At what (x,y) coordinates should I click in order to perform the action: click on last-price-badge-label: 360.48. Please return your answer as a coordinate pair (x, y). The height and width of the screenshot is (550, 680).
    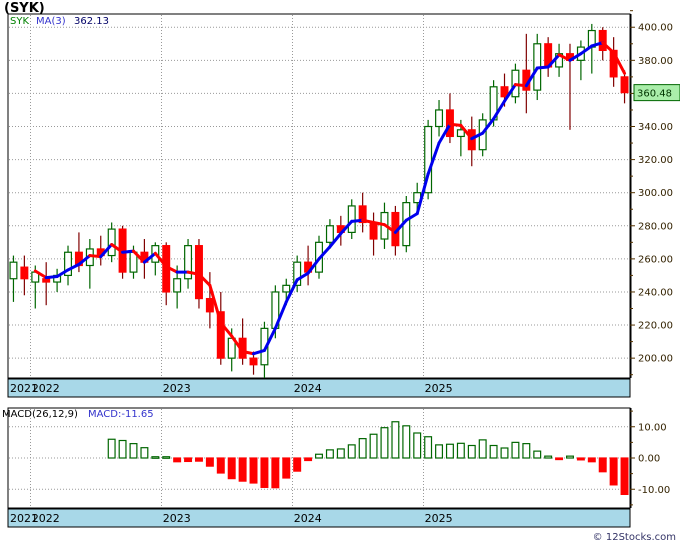
    Looking at the image, I should click on (654, 94).